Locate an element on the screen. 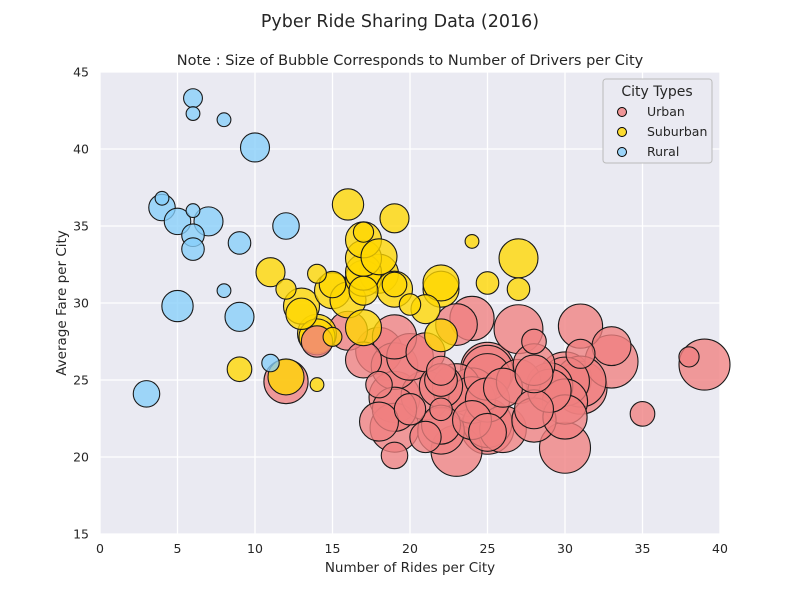  x-tick-label: 30 is located at coordinates (565, 548).